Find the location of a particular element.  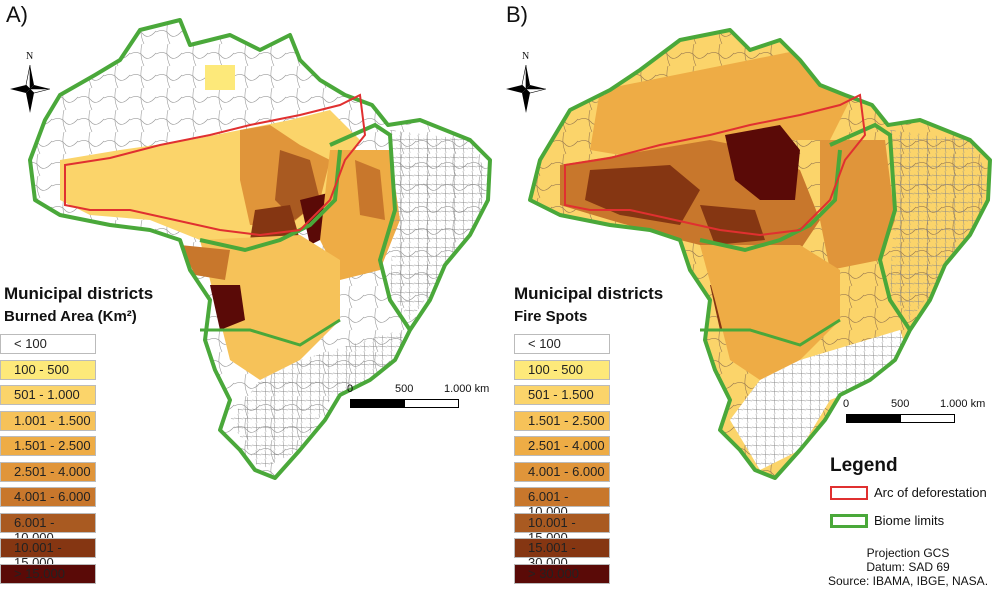

panel-label: B) is located at coordinates (517, 14).